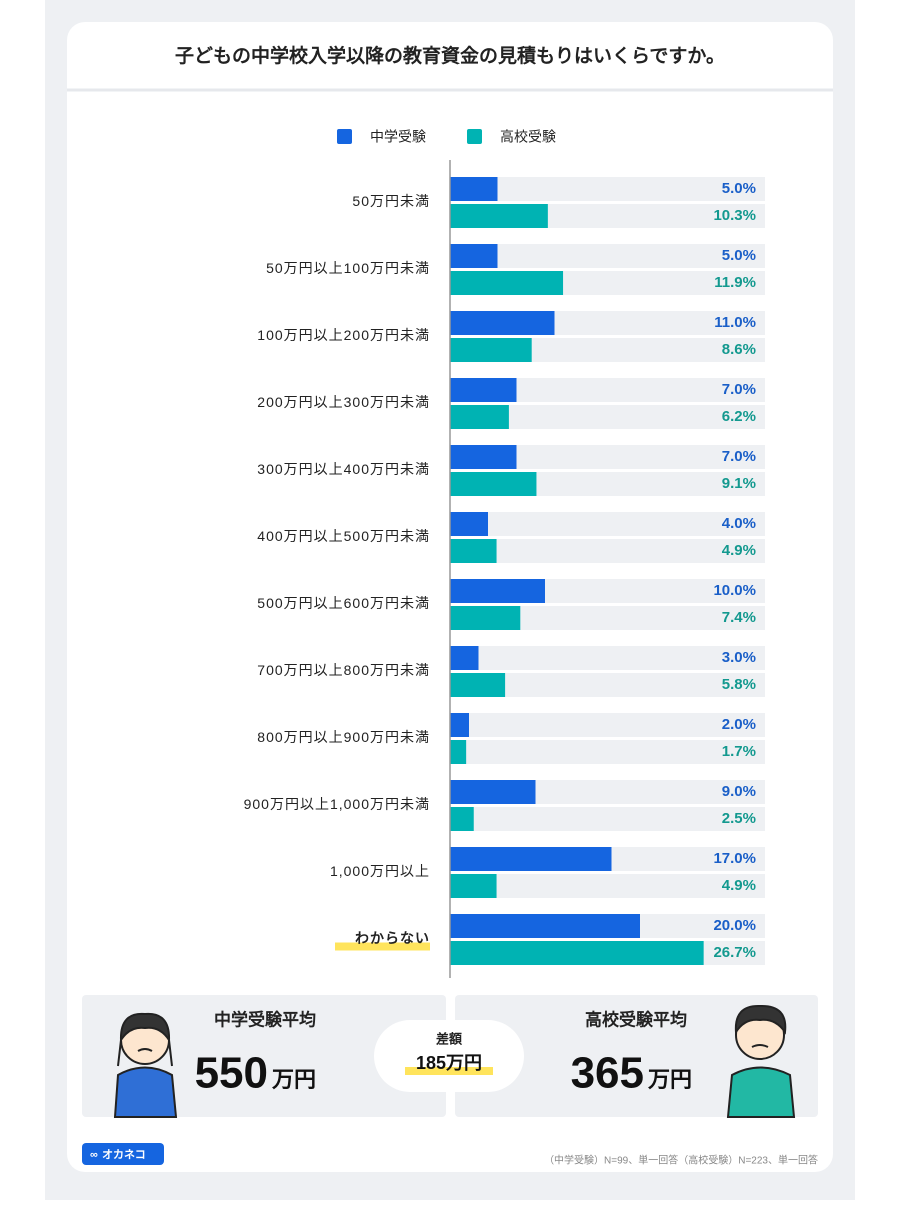 The width and height of the screenshot is (900, 1205). I want to click on data-label: 2.0%, so click(739, 724).